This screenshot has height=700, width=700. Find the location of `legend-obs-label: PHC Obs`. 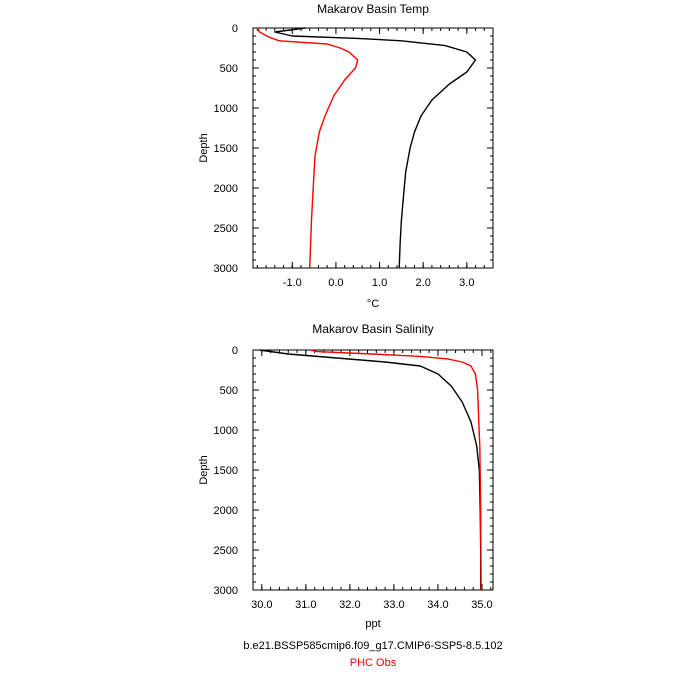

legend-obs-label: PHC Obs is located at coordinates (373, 663).